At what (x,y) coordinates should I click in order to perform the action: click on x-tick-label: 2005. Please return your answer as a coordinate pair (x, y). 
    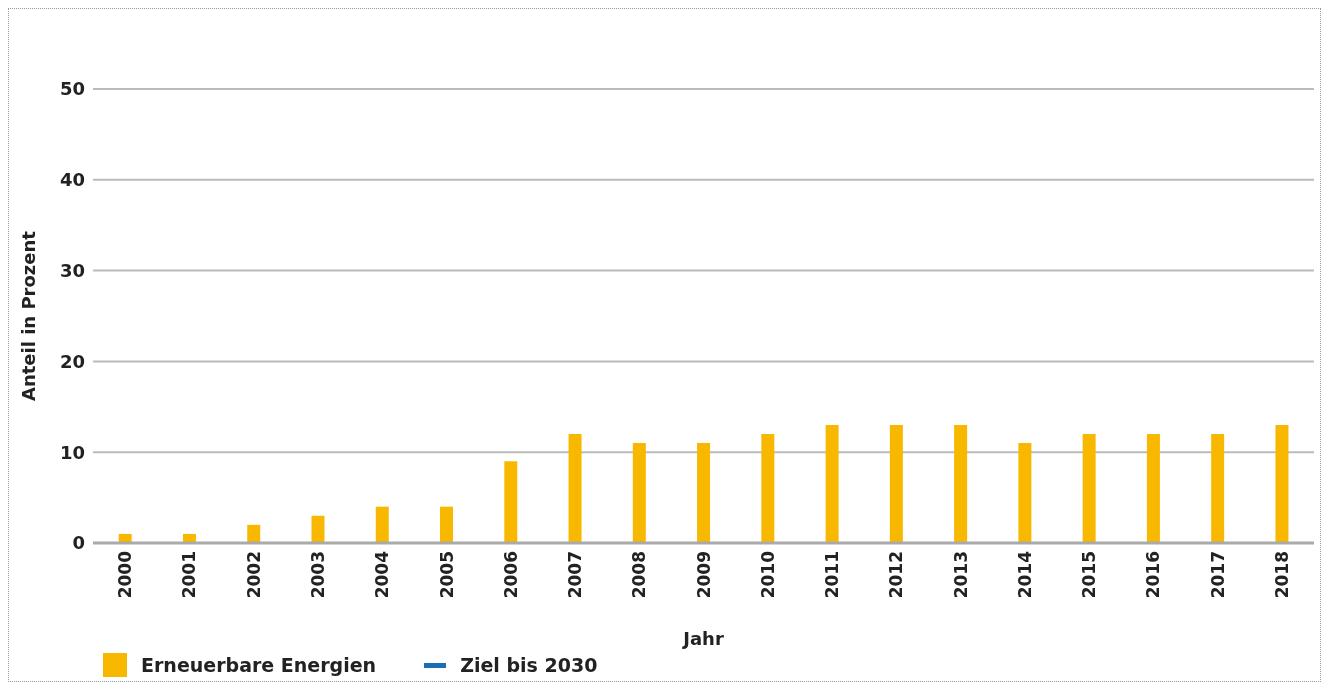
    Looking at the image, I should click on (446, 575).